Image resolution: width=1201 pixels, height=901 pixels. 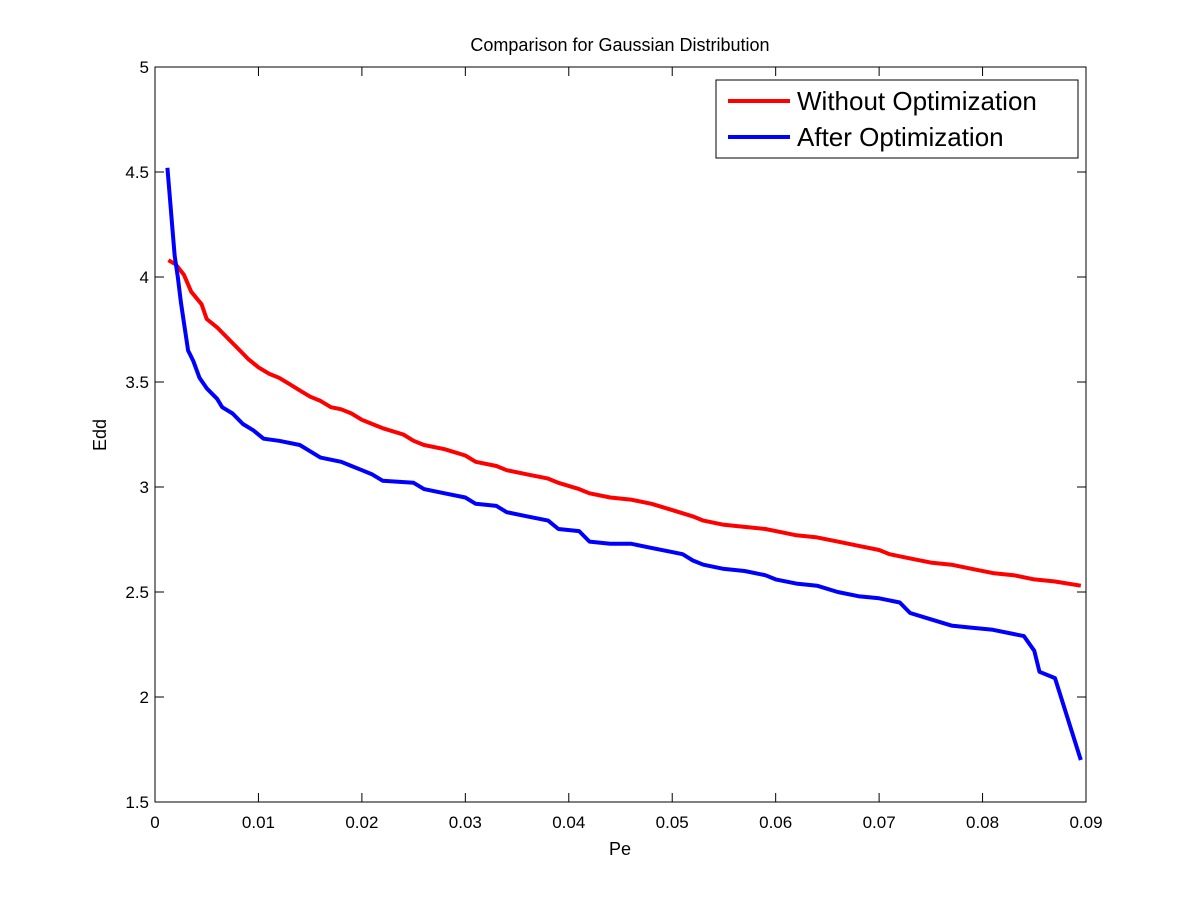 What do you see at coordinates (982, 822) in the screenshot?
I see `x-tick-label: 0.08` at bounding box center [982, 822].